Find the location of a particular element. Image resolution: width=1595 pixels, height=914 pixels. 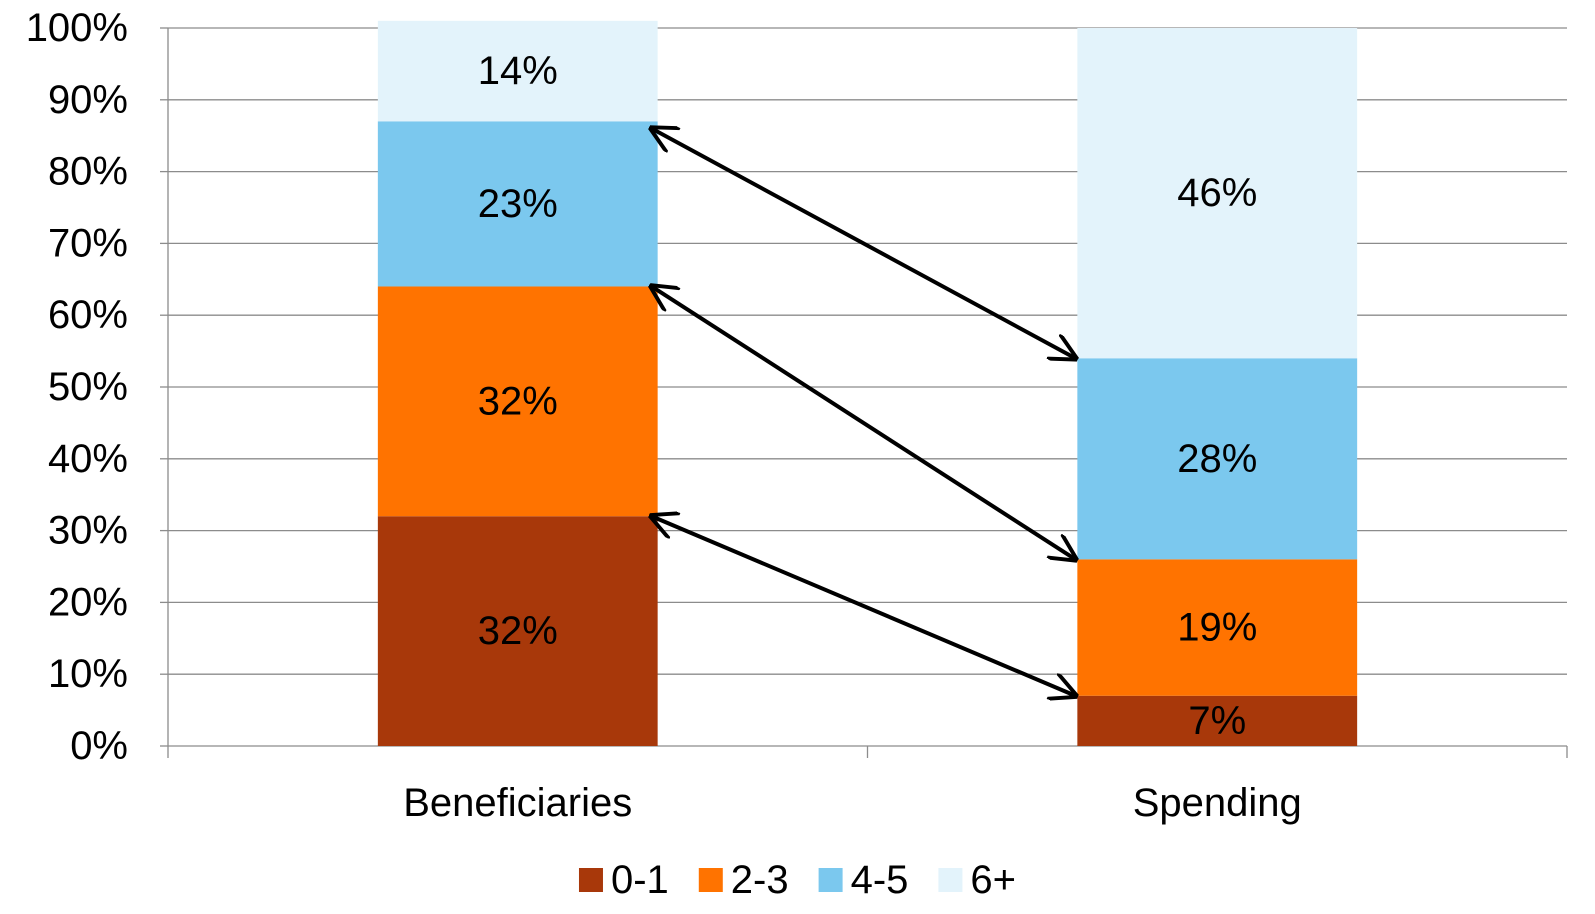

y-tick-label: 20% is located at coordinates (88, 602).